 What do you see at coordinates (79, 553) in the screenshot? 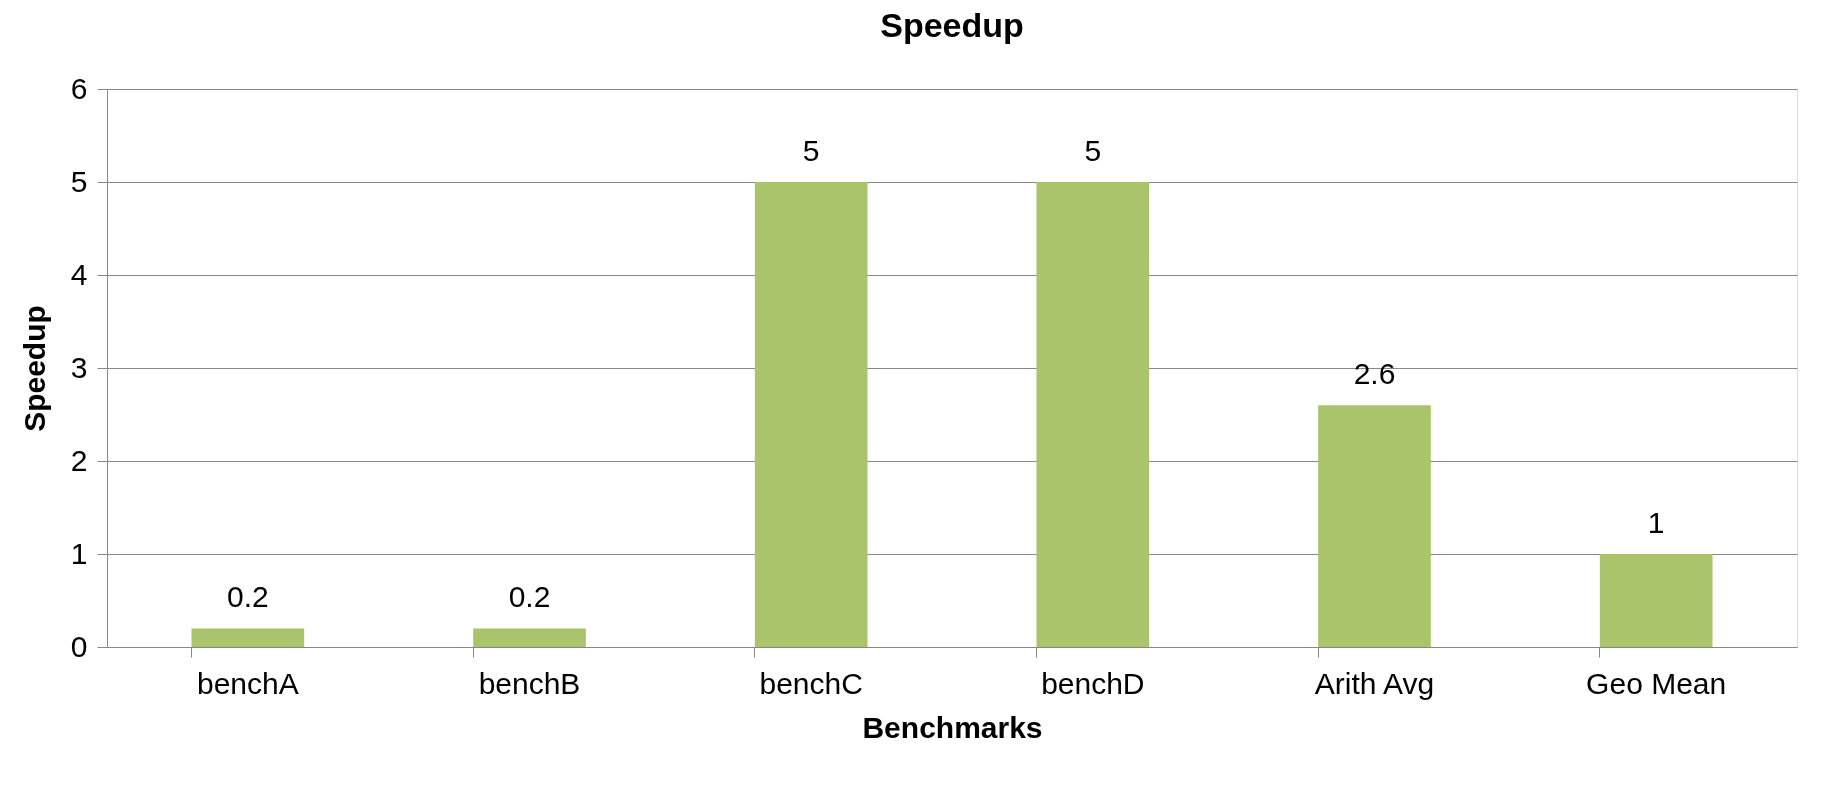
I see `y-tick-label: 1` at bounding box center [79, 553].